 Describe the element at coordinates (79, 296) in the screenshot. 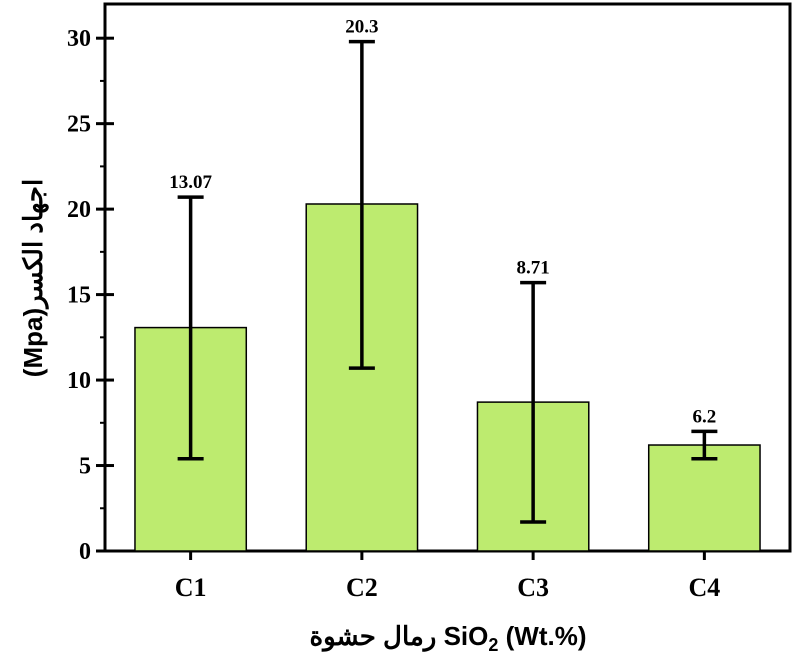

I see `y-tick-label: 15` at that location.